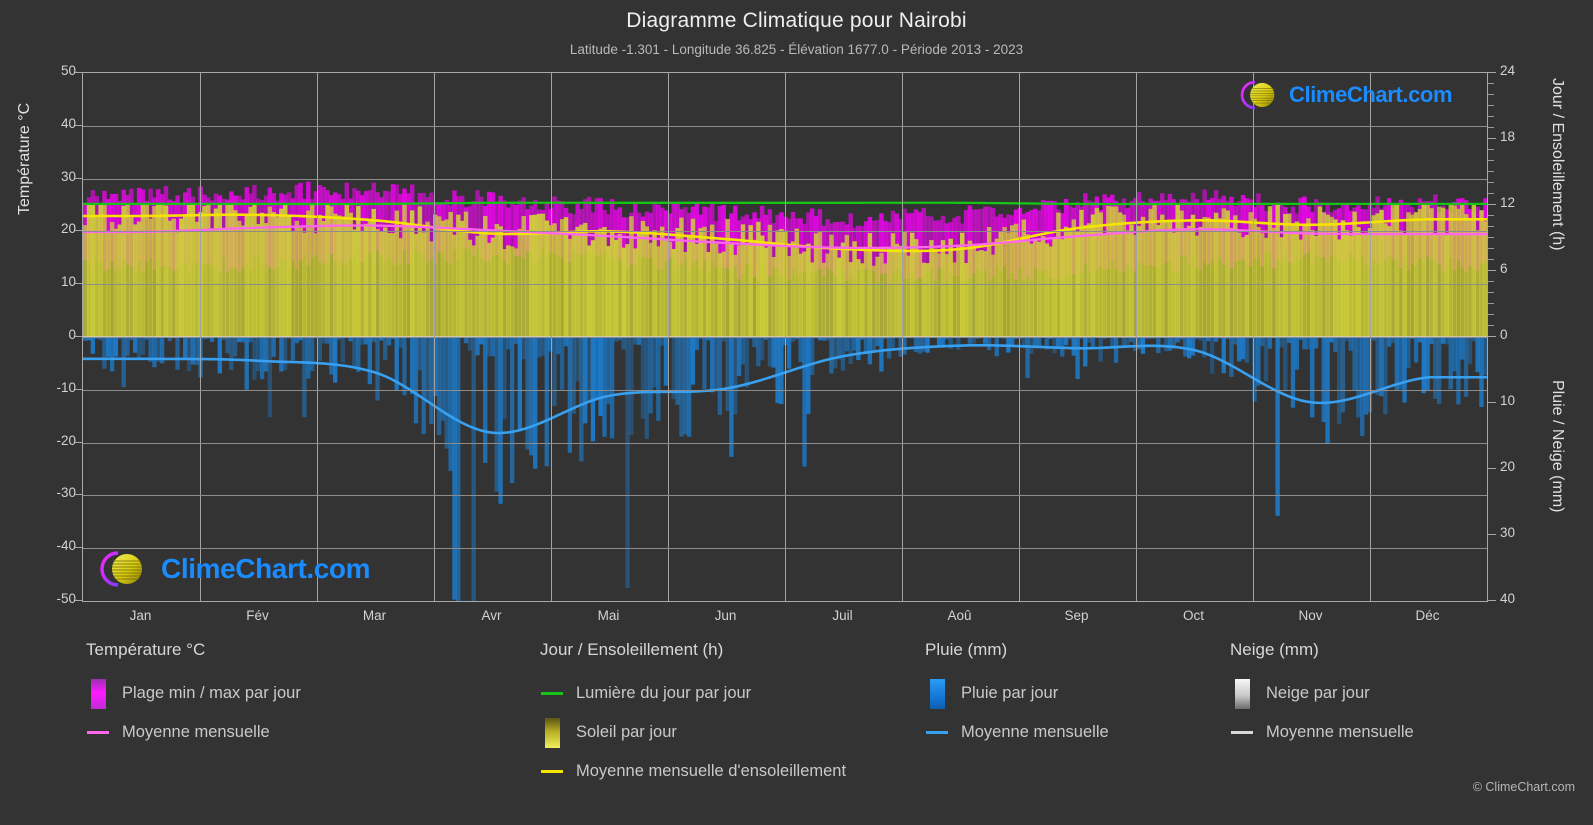 The width and height of the screenshot is (1593, 825). I want to click on month-label-fév: Fév, so click(257, 615).